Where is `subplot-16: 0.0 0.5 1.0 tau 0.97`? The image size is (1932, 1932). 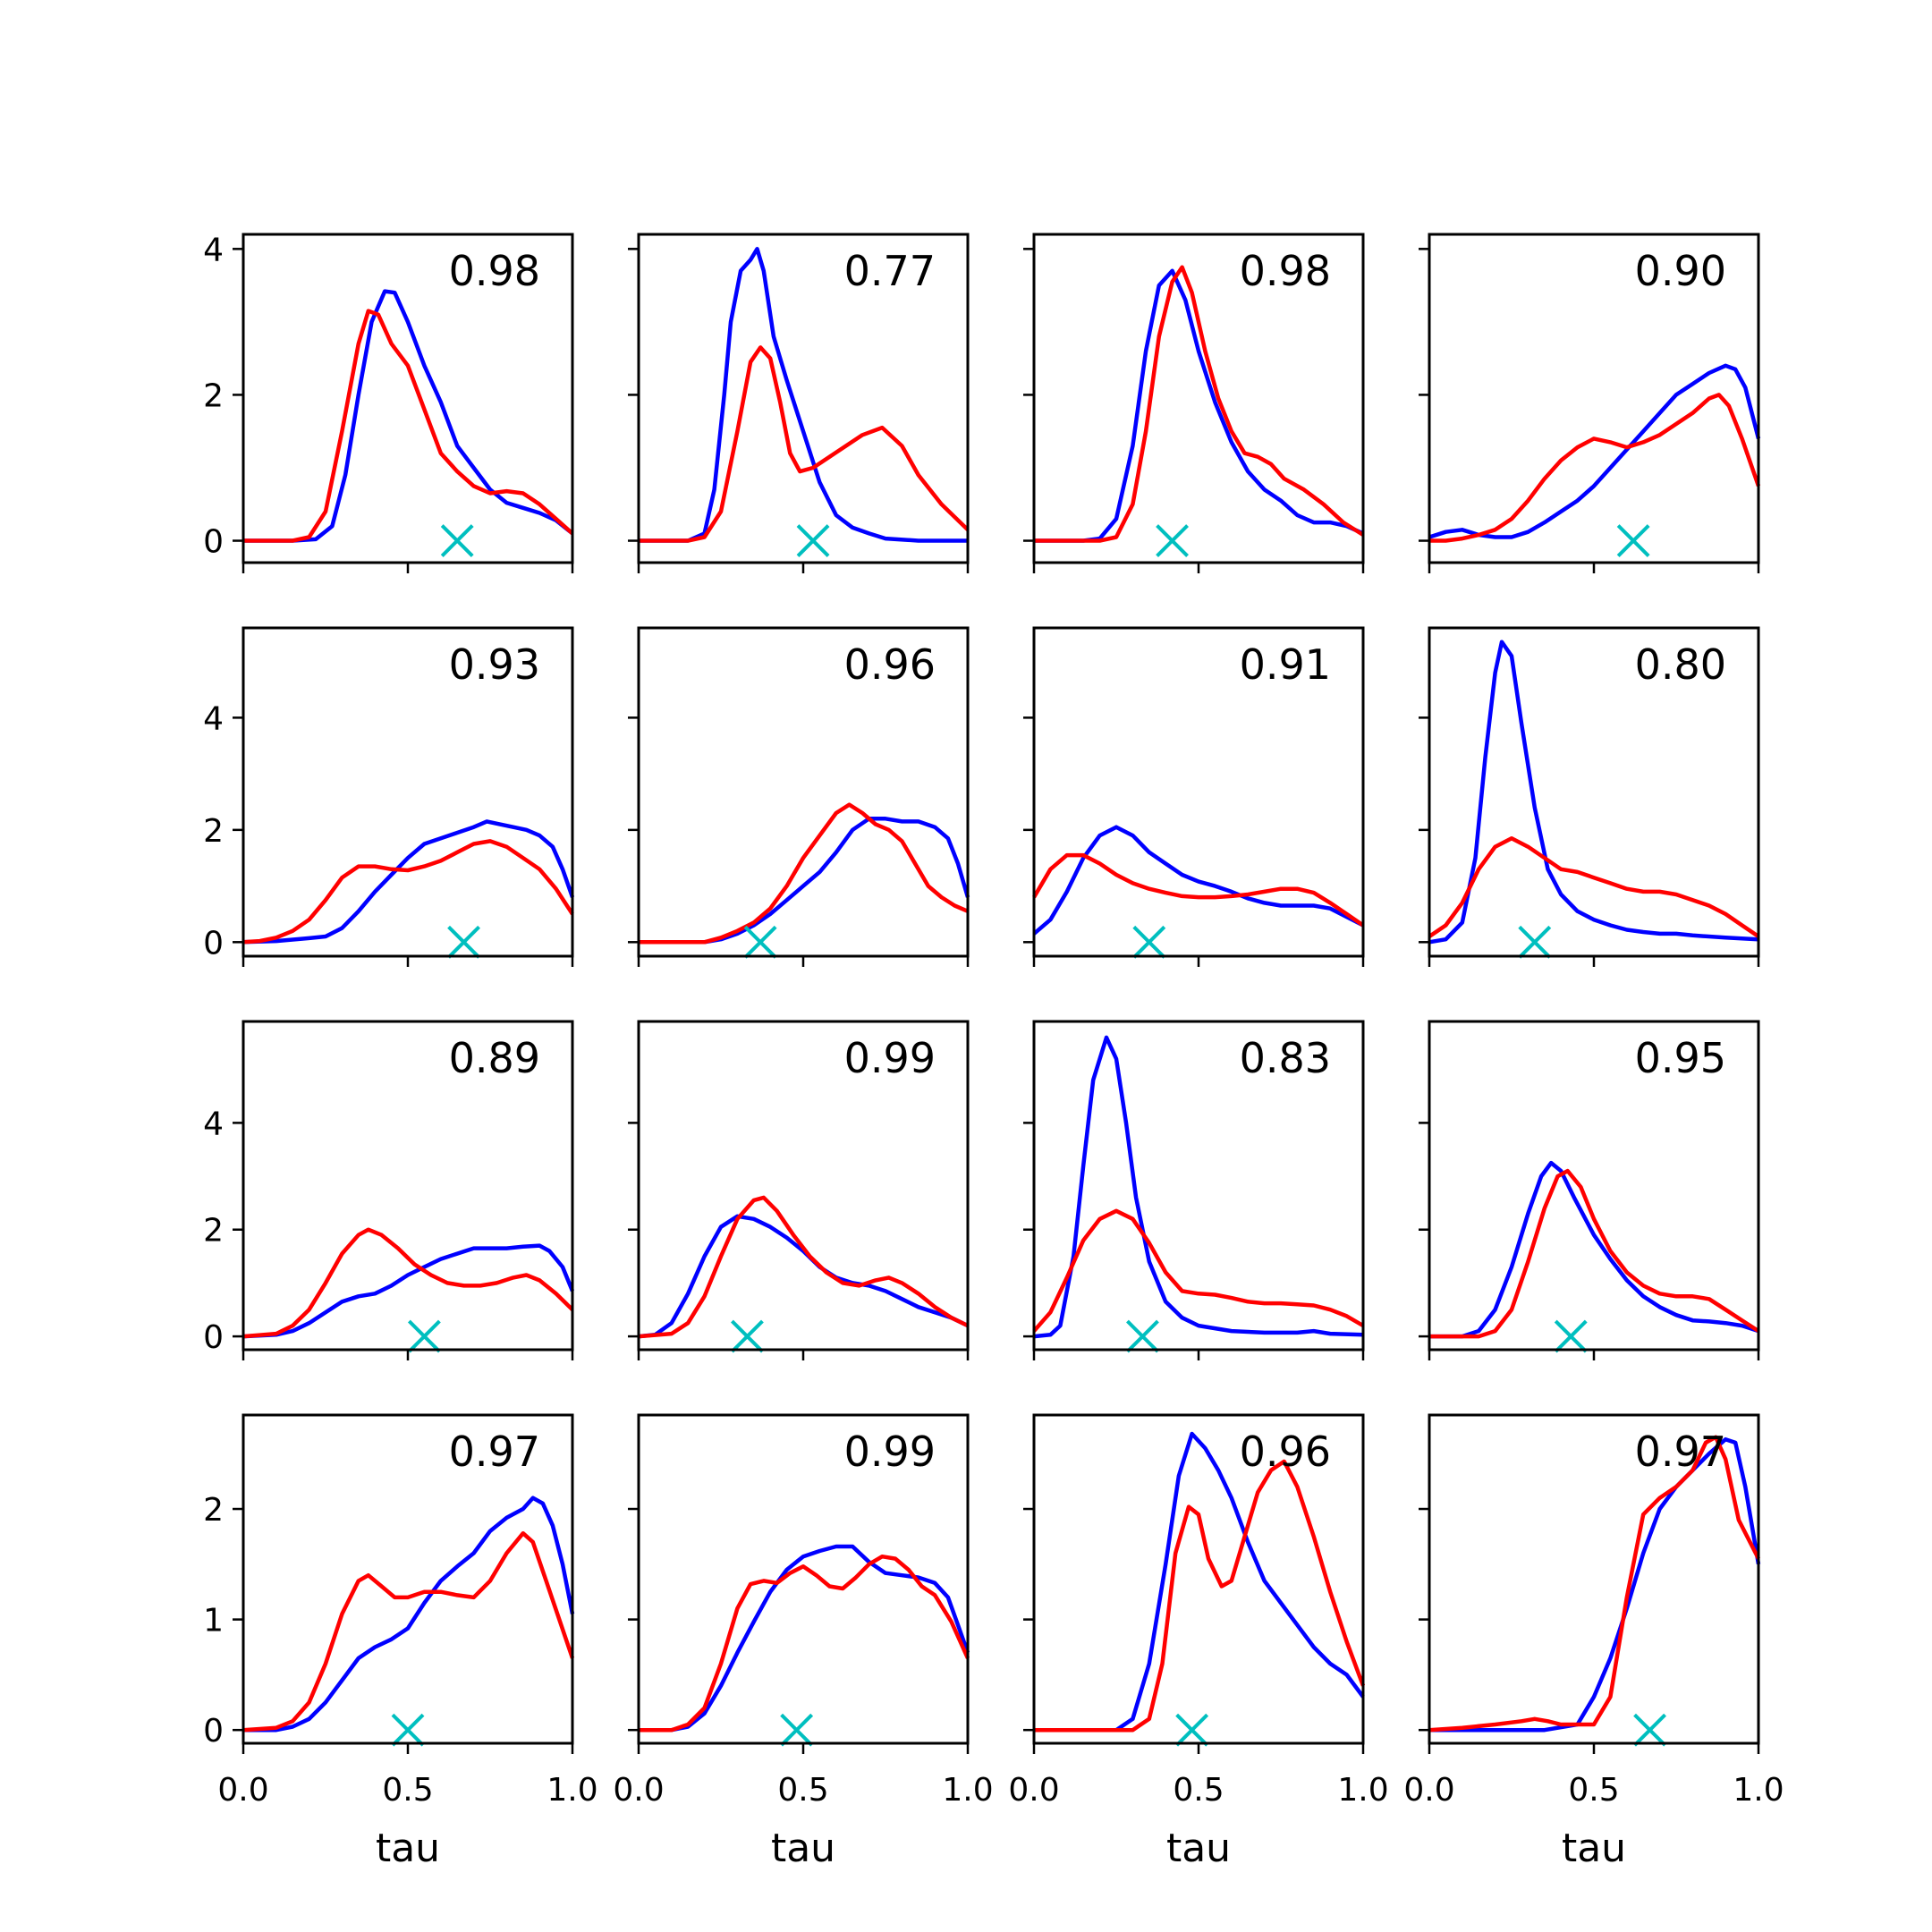
subplot-16: 0.0 0.5 1.0 tau 0.97 is located at coordinates (1593, 1642).